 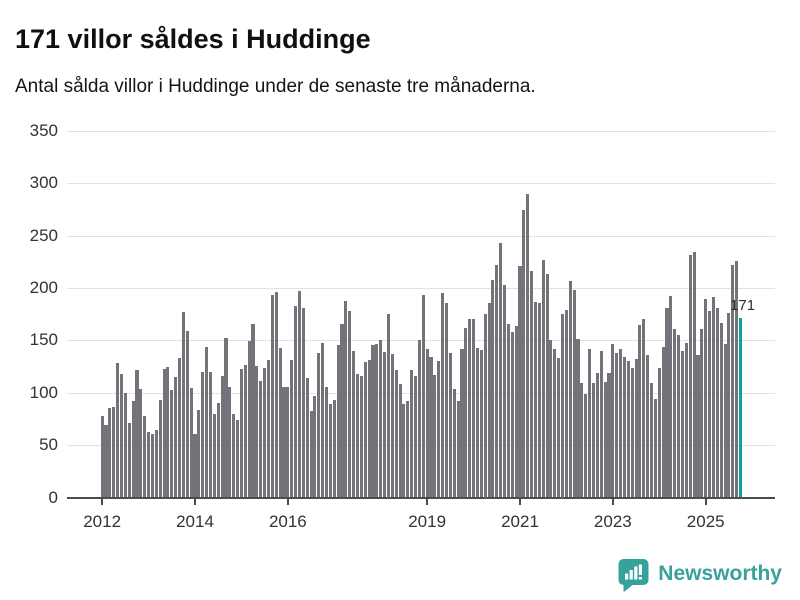 What do you see at coordinates (102, 501) in the screenshot?
I see `x-axis-tick-2012` at bounding box center [102, 501].